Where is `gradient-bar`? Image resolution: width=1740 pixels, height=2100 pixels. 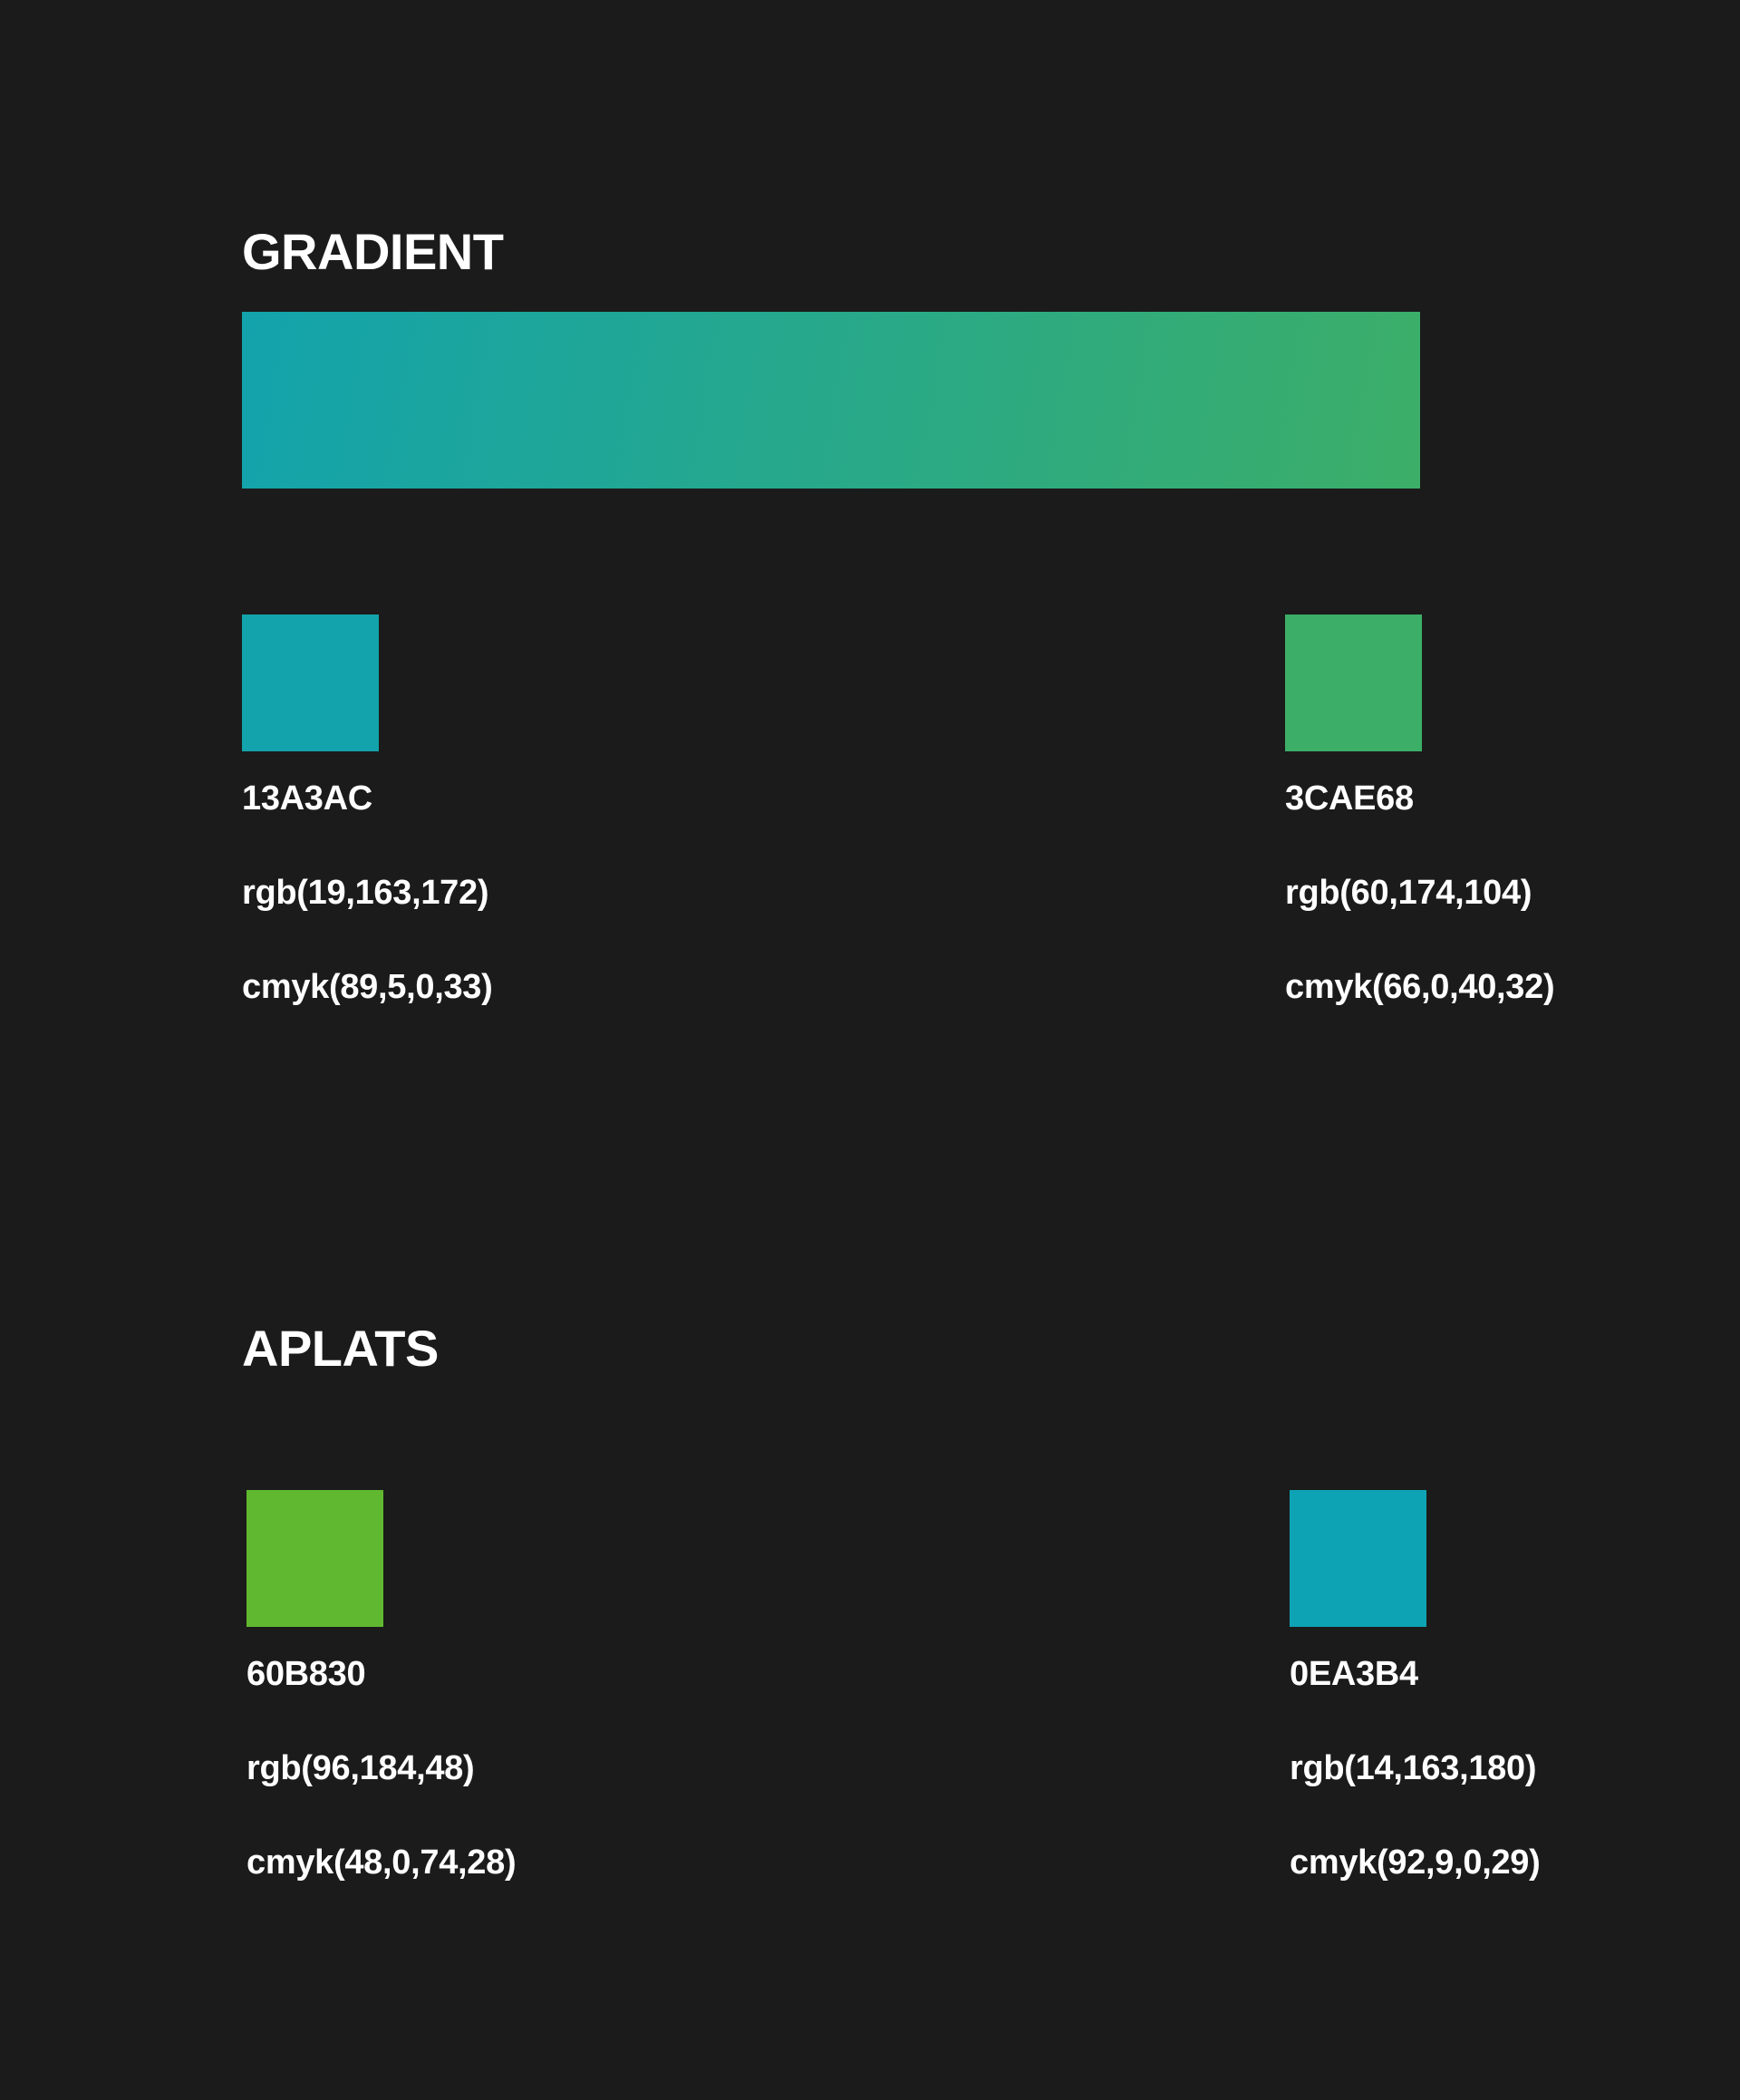 gradient-bar is located at coordinates (831, 400).